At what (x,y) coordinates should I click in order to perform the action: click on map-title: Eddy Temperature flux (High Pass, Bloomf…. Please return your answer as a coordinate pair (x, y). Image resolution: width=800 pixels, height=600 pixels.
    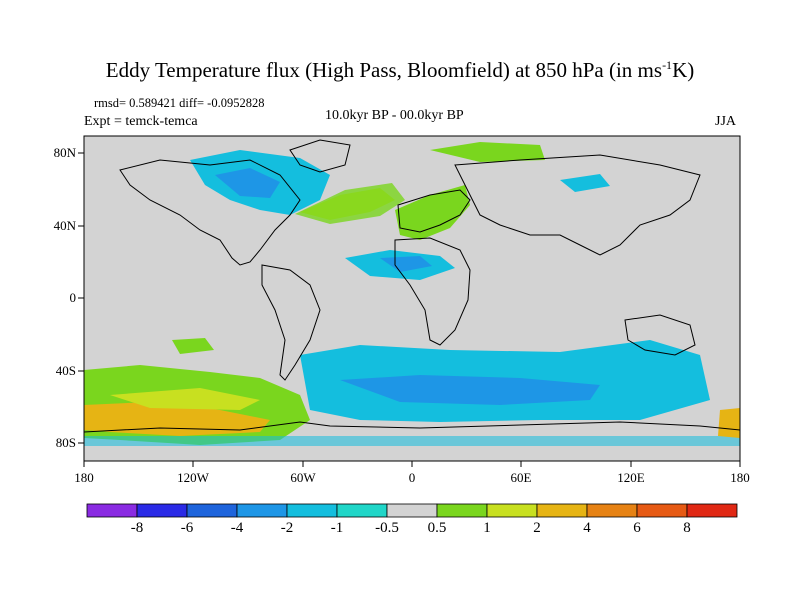
    Looking at the image, I should click on (400, 70).